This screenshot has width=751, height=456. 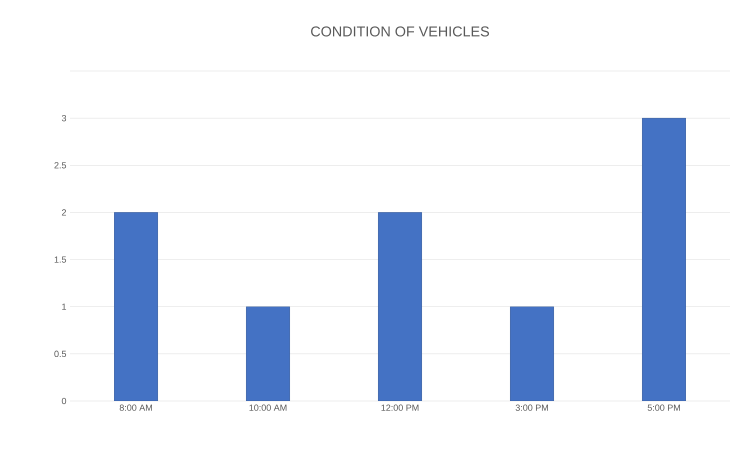 I want to click on x-tick-label: 8:00 AM, so click(x=136, y=407).